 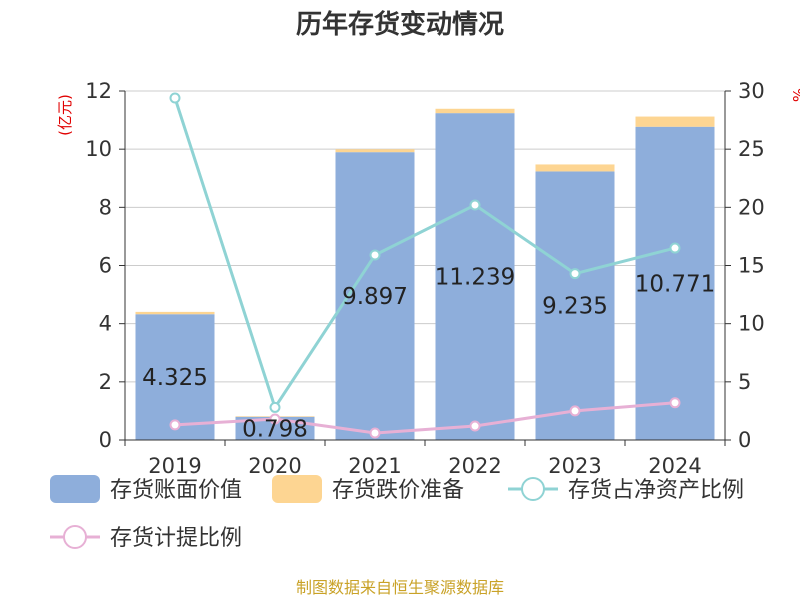 What do you see at coordinates (400, 24) in the screenshot?
I see `chart-title: 历年存货变动情况` at bounding box center [400, 24].